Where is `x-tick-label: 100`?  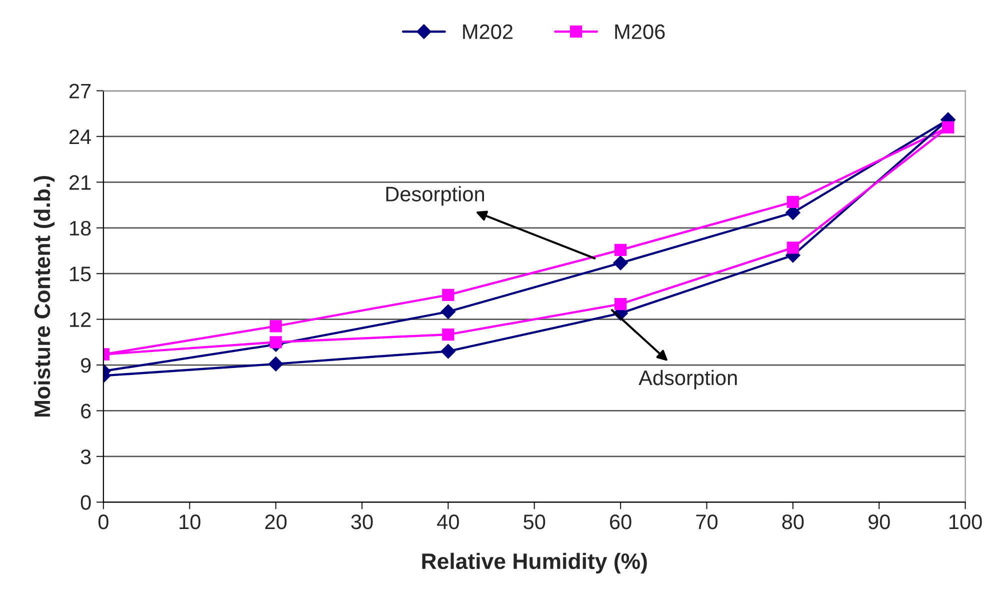 x-tick-label: 100 is located at coordinates (966, 522).